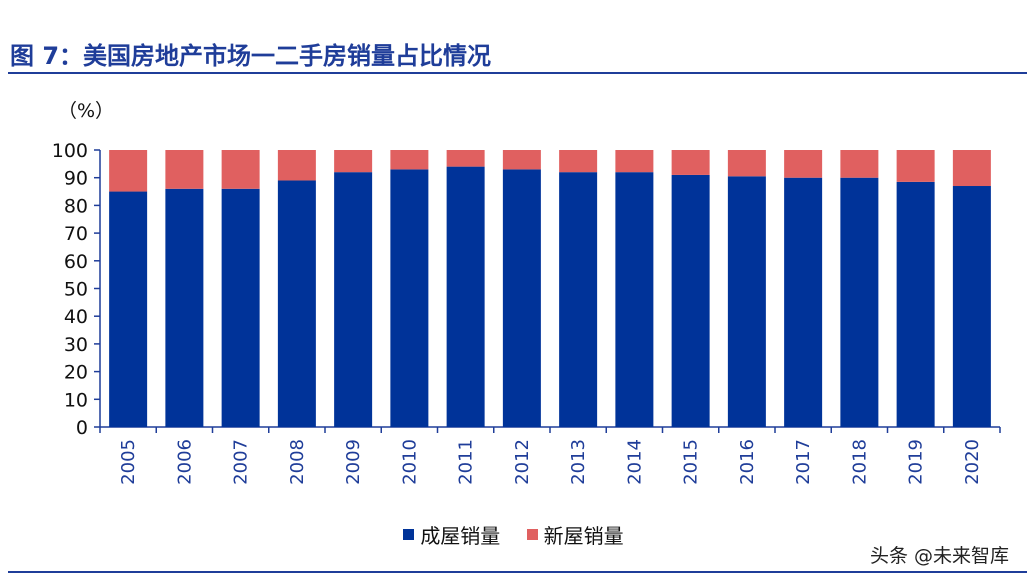 Image resolution: width=1027 pixels, height=585 pixels. Describe the element at coordinates (76, 317) in the screenshot. I see `y-tick-label: 40` at that location.